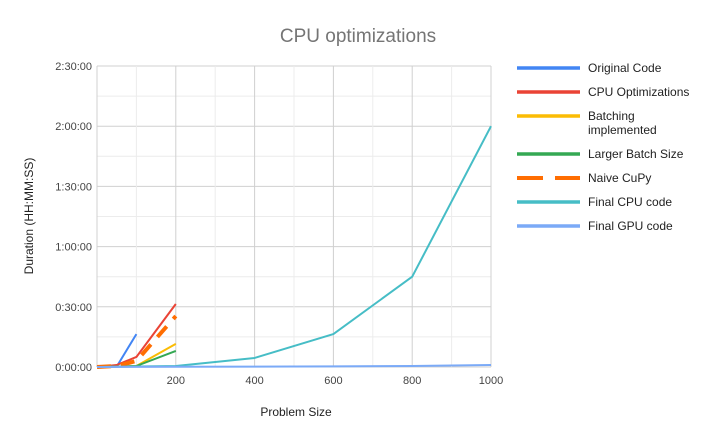  I want to click on x-tick-label: 400, so click(254, 381).